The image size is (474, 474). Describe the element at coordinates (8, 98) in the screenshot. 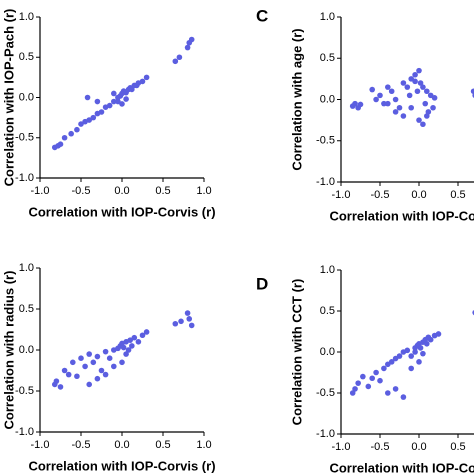

I see `y-axis-label: Correlation with IOP-Pach (r)` at that location.